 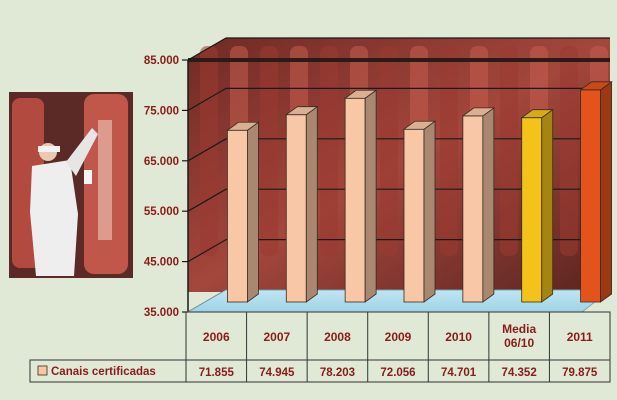 I want to click on y-tick-label: 65.000, so click(x=161, y=162).